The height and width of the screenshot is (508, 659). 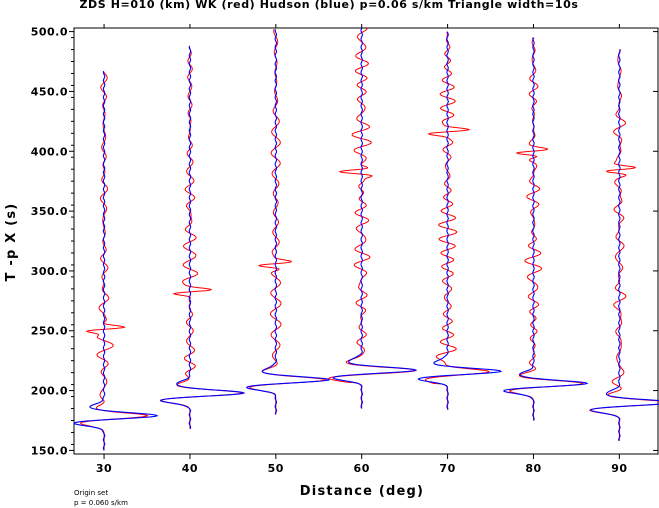 What do you see at coordinates (533, 468) in the screenshot?
I see `x-tick-label: 80` at bounding box center [533, 468].